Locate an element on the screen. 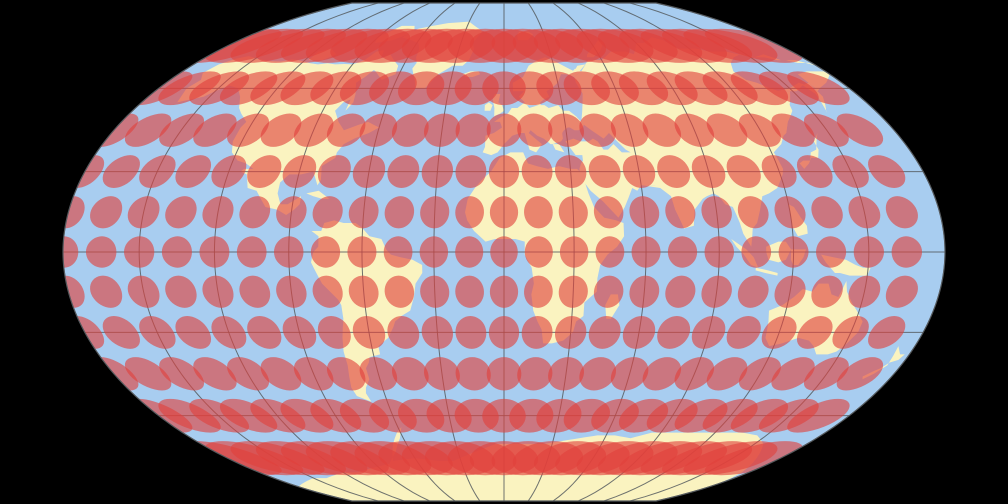 This screenshot has height=504, width=1008. tissot-indicatrix-0--135 is located at coordinates (176, 252).